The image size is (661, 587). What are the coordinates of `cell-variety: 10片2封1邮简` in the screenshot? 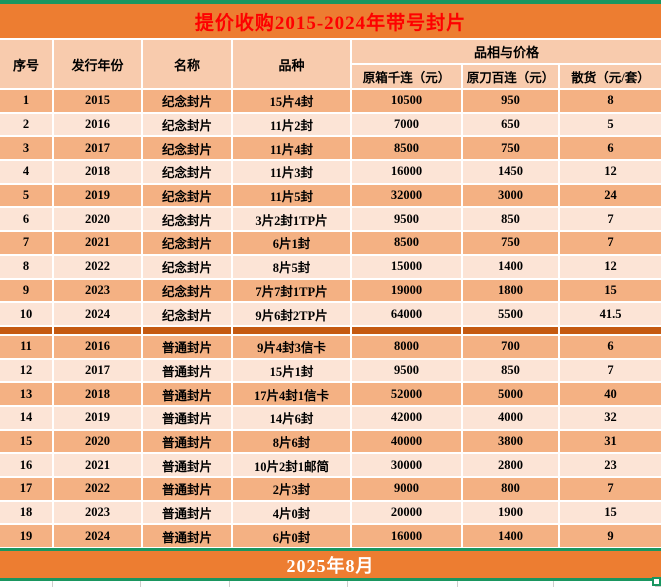 It's located at (291, 465).